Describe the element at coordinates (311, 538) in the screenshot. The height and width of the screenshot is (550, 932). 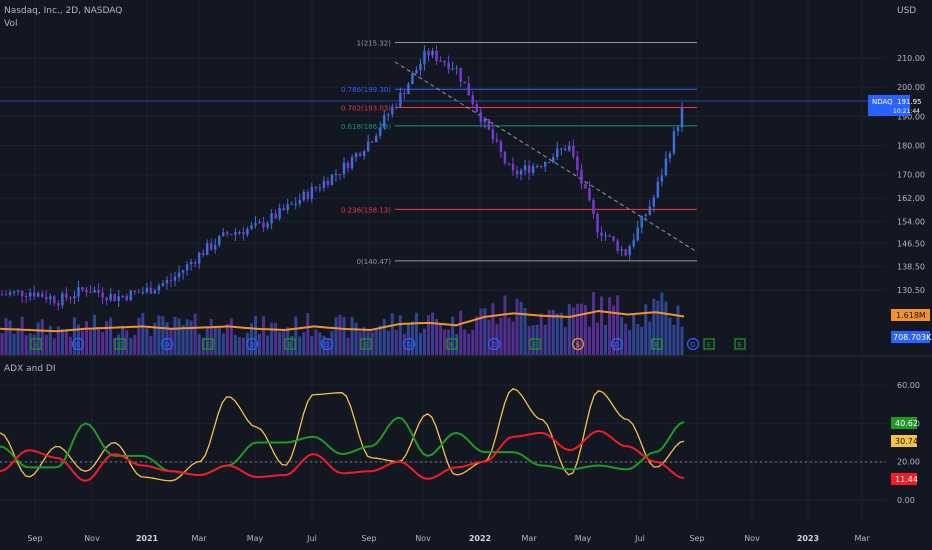
I see `time-axis-label: Jul` at that location.